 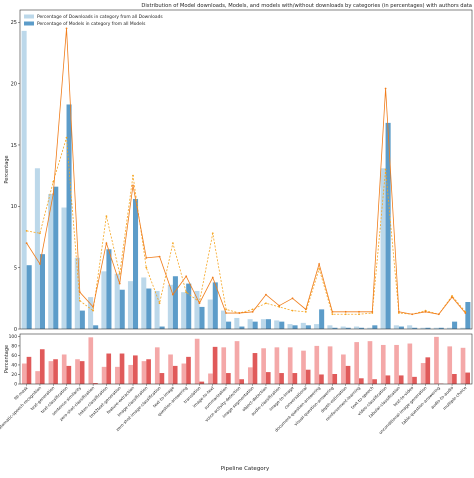 I want to click on top-bar-s1-token-classification, so click(x=108, y=289).